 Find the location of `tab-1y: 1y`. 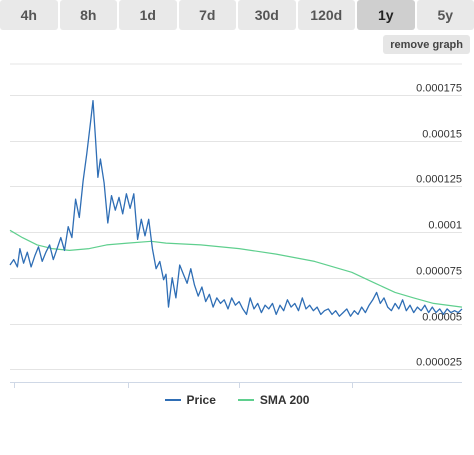

tab-1y: 1y is located at coordinates (386, 15).